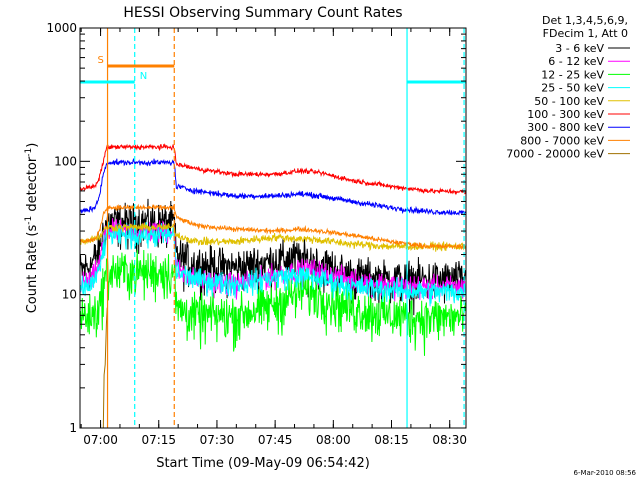 The width and height of the screenshot is (640, 480). Describe the element at coordinates (275, 440) in the screenshot. I see `x-tick-label-07-45: 07:45` at that location.